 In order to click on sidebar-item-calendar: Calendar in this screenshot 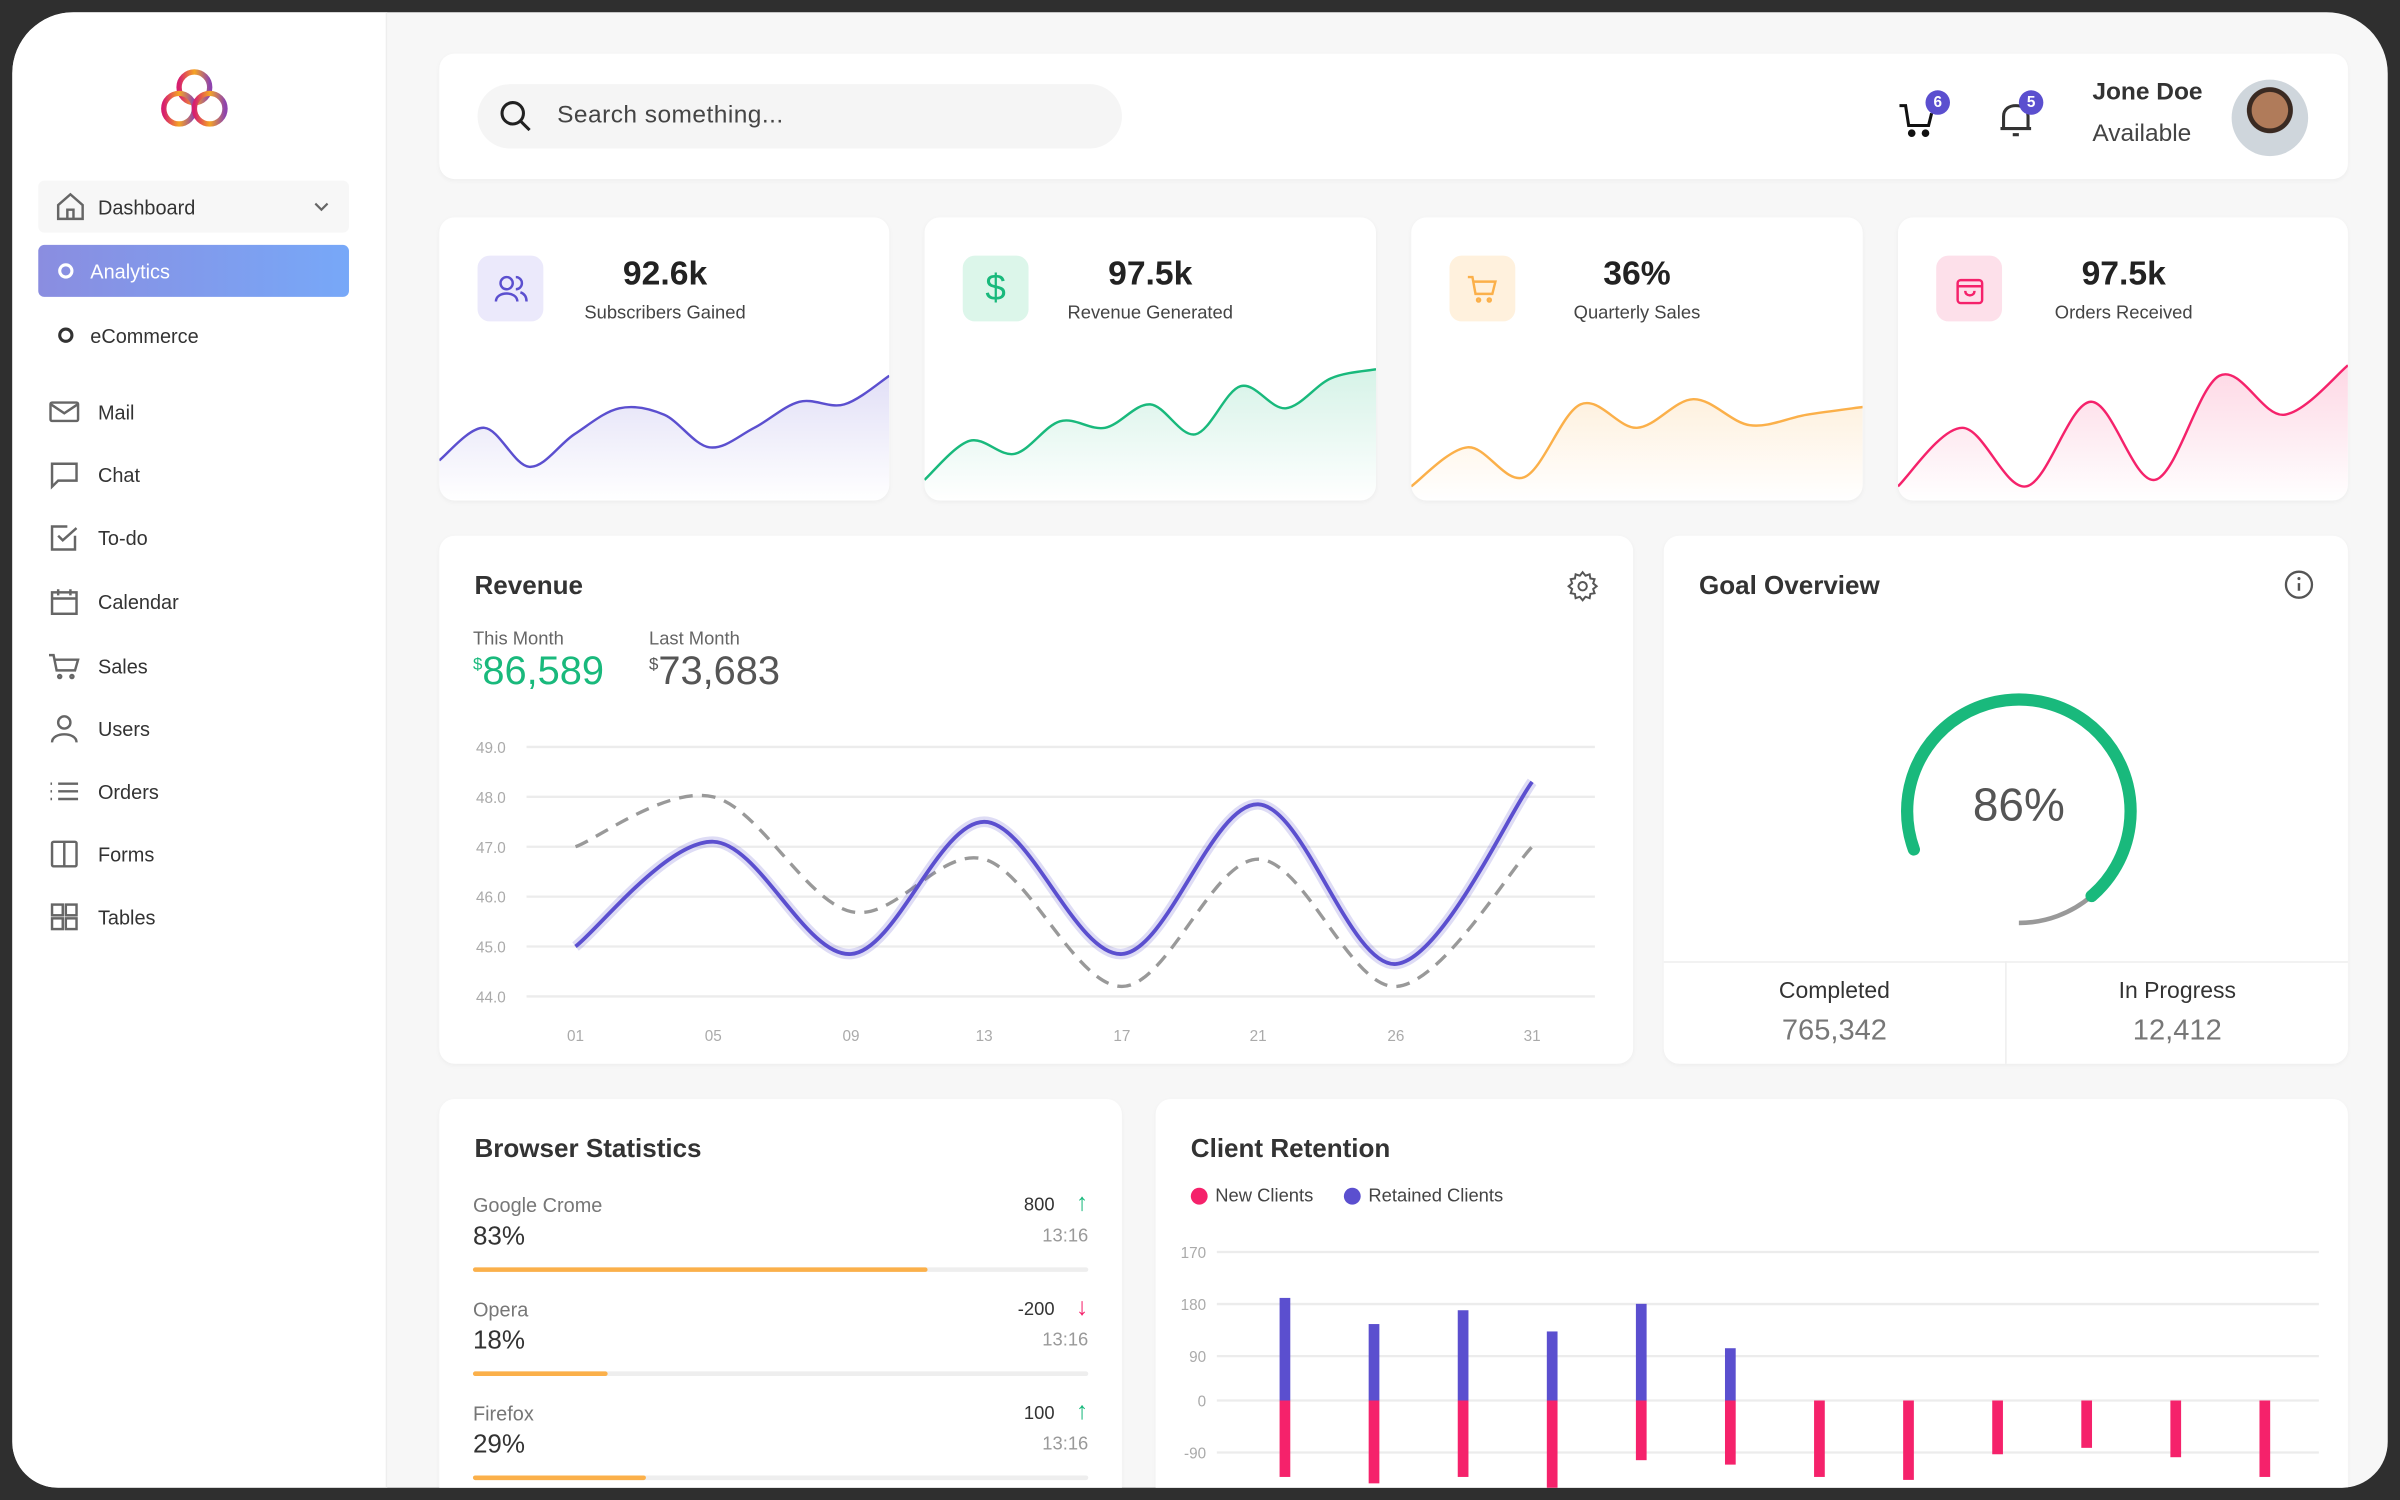, I will do `click(114, 601)`.